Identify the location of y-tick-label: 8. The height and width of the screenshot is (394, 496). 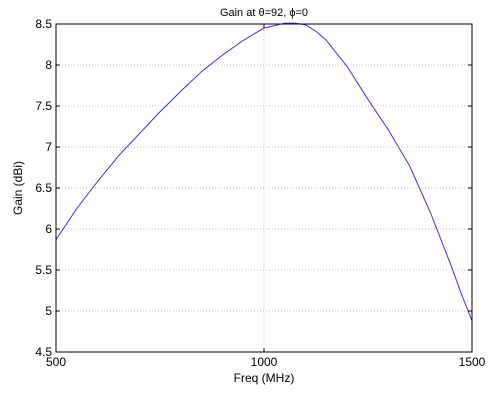
(48, 65).